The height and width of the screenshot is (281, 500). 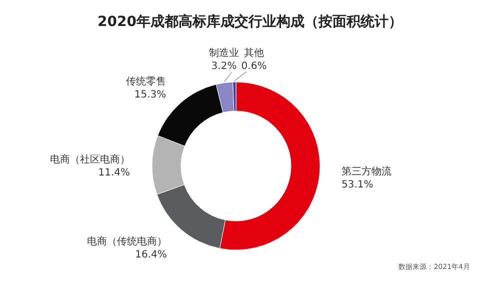 I want to click on data-label: 53.1%, so click(x=358, y=184).